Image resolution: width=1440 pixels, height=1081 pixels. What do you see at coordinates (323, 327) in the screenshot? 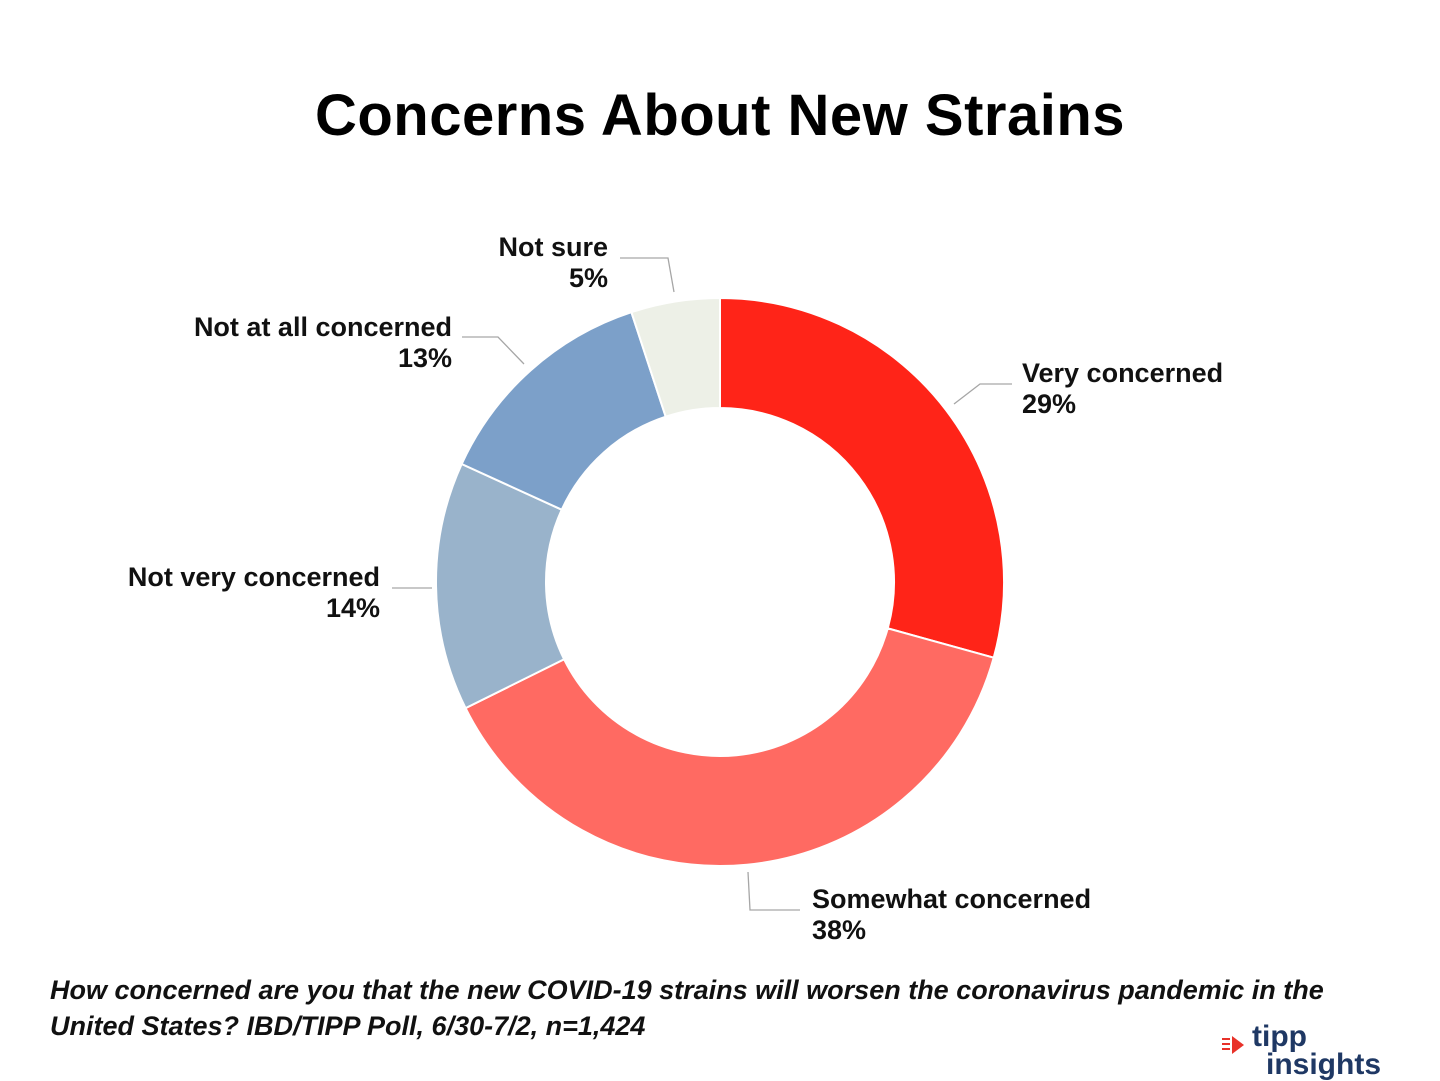
I see `slice-category-label: Not at all concerned` at bounding box center [323, 327].